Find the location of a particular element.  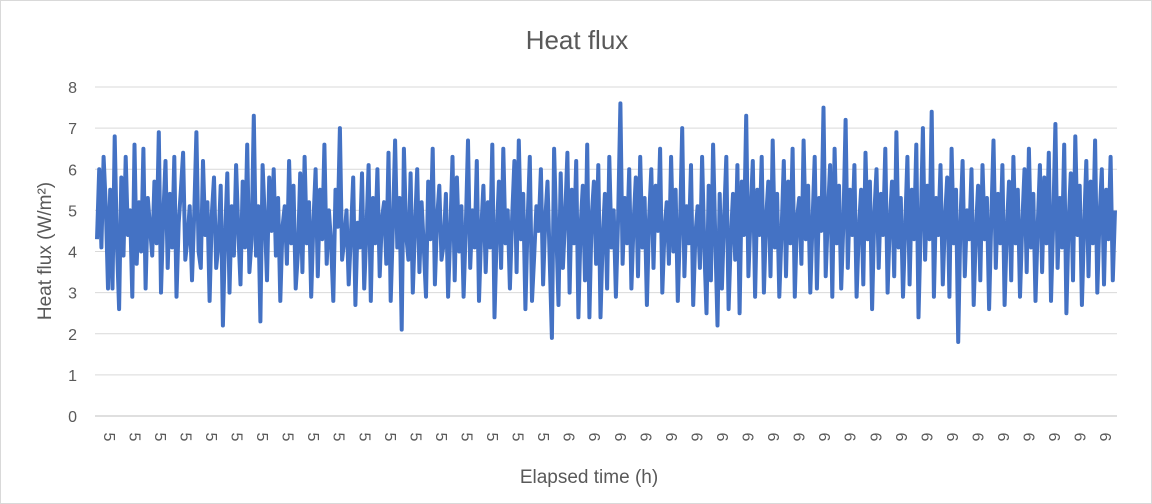

y-tick-label: 7 is located at coordinates (72, 129).